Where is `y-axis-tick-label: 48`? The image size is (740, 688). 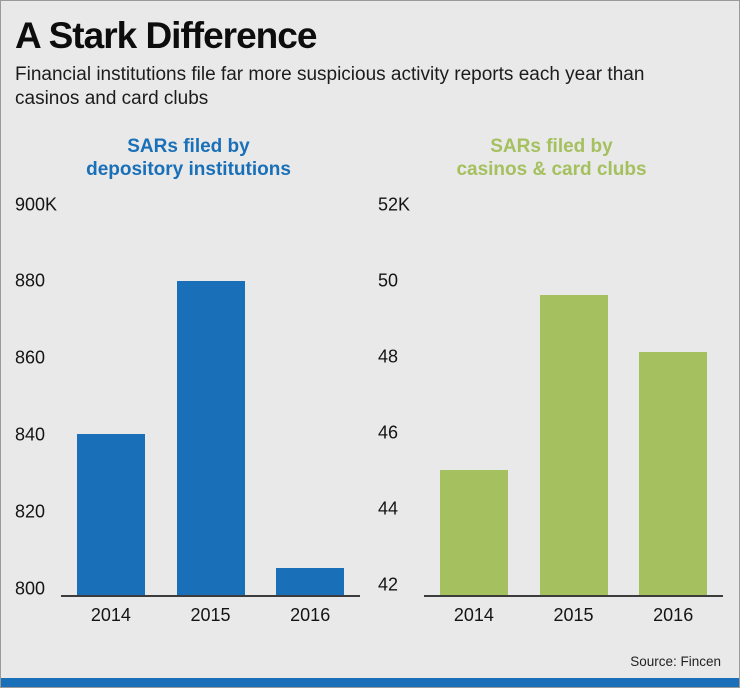 y-axis-tick-label: 48 is located at coordinates (388, 356).